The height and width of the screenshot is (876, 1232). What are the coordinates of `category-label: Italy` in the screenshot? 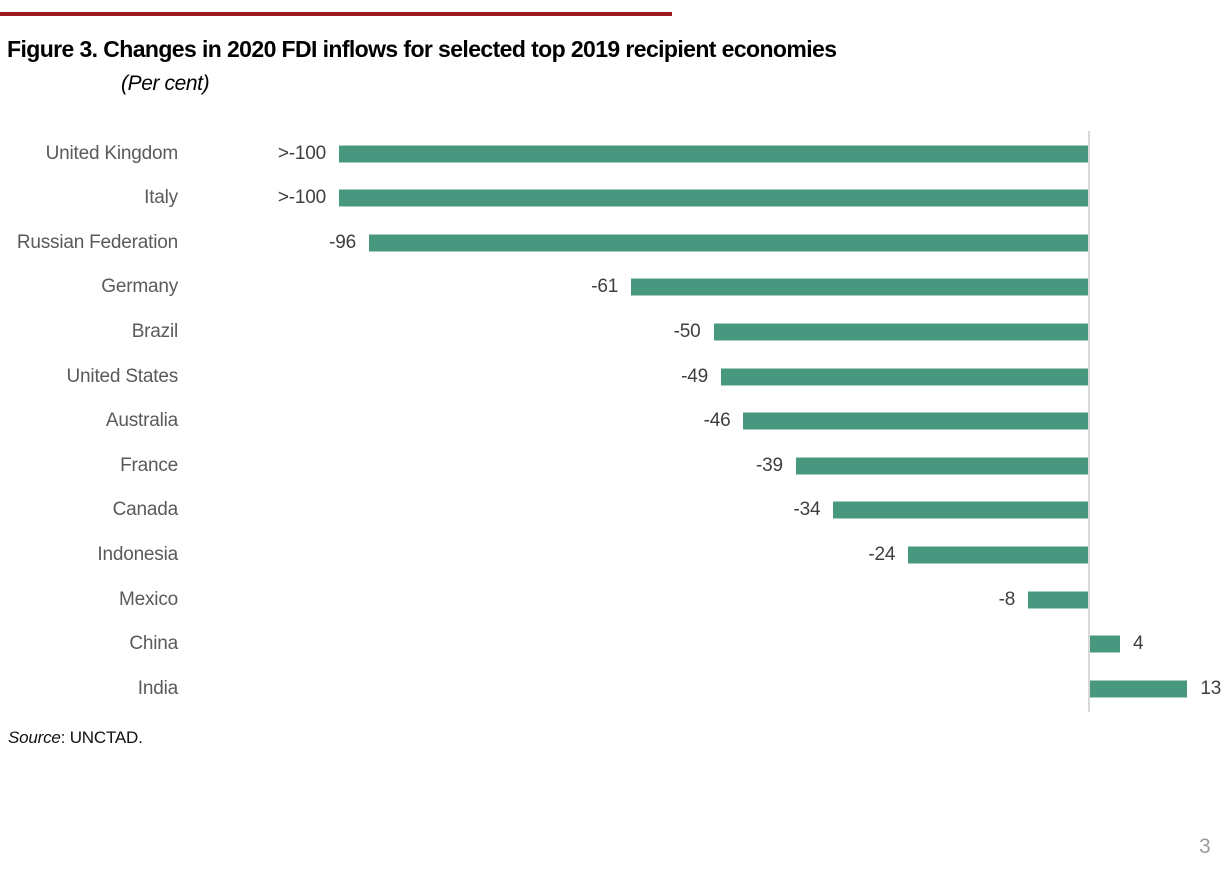 It's located at (161, 198).